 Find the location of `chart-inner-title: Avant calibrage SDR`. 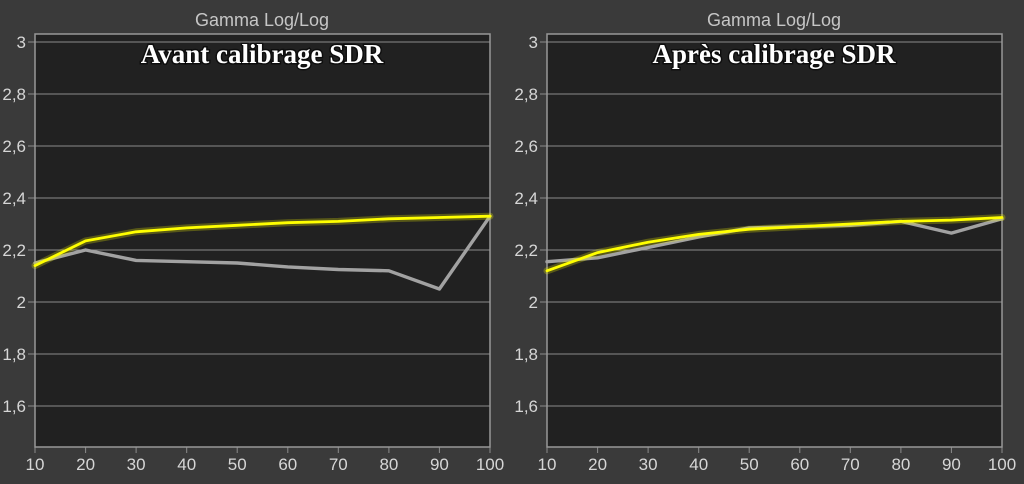

chart-inner-title: Avant calibrage SDR is located at coordinates (262, 54).